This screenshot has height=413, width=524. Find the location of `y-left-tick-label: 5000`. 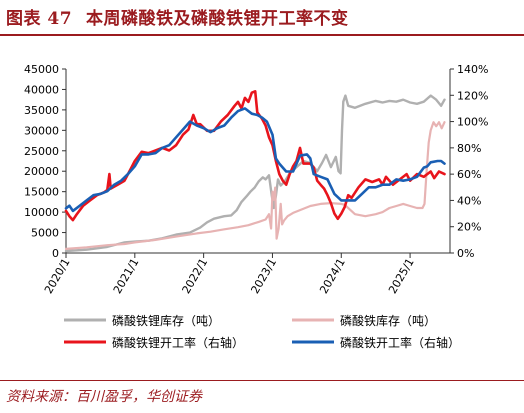

y-left-tick-label: 5000 is located at coordinates (45, 233).